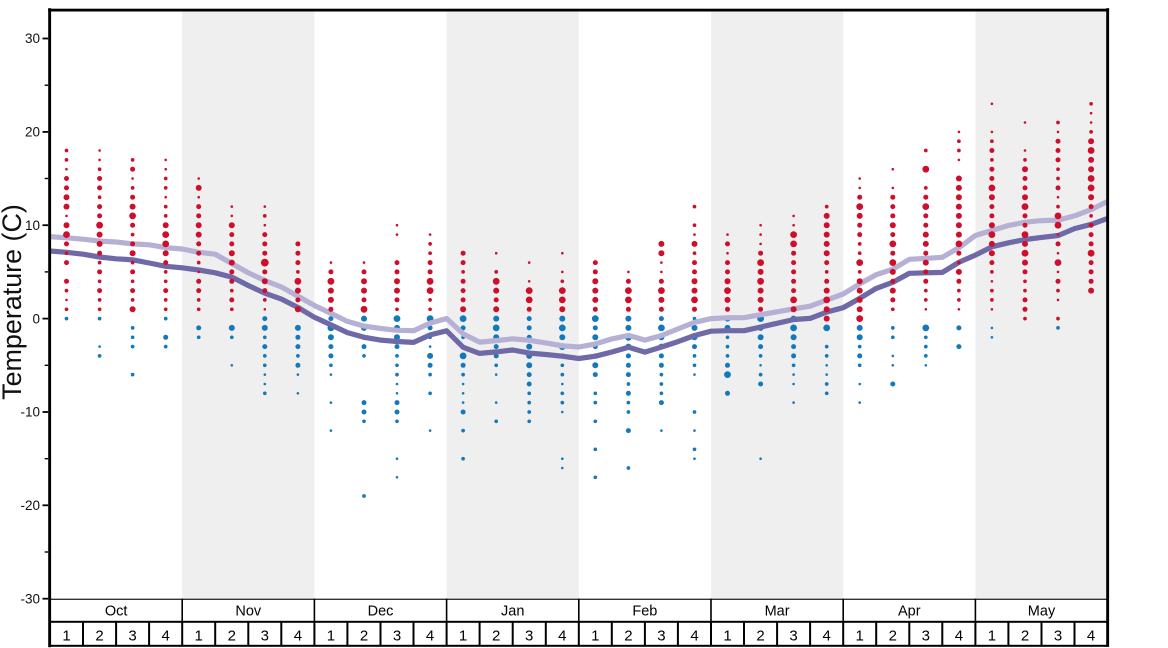 The height and width of the screenshot is (648, 1168). What do you see at coordinates (32, 225) in the screenshot?
I see `svg-text: 10` at bounding box center [32, 225].